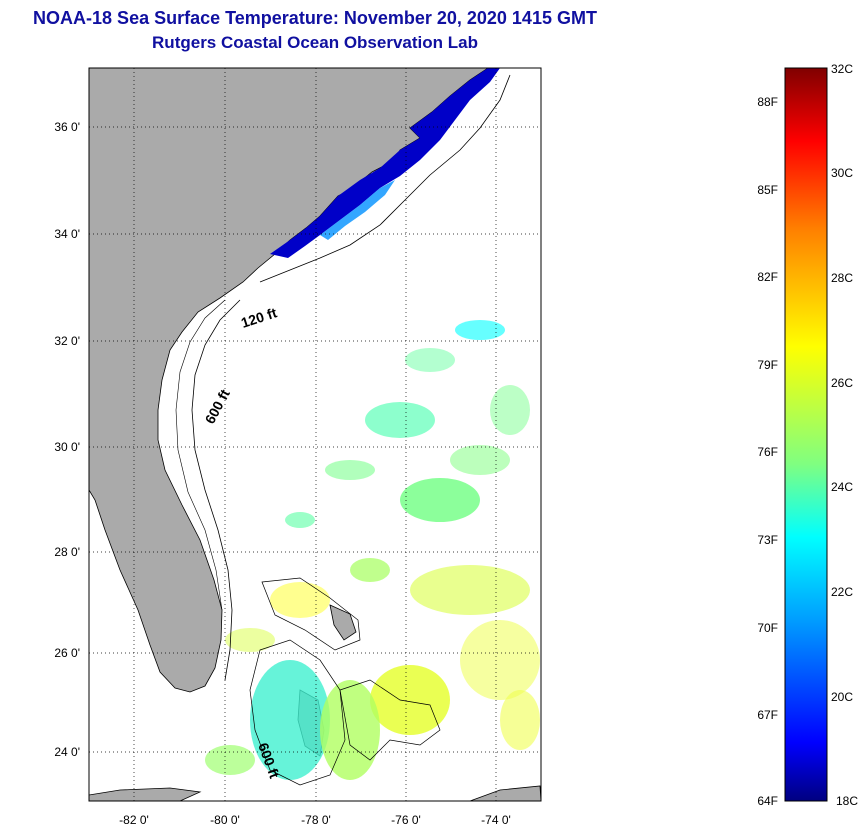 Image resolution: width=865 pixels, height=832 pixels. I want to click on lat-tick-label: 26 0', so click(67, 653).